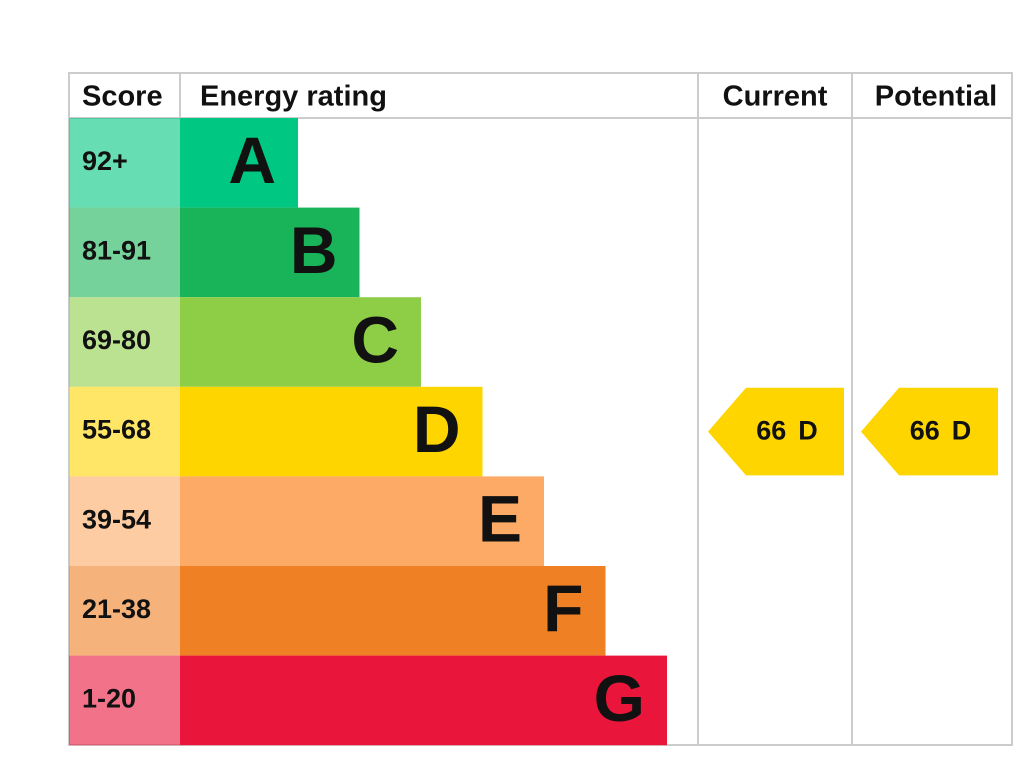 The height and width of the screenshot is (768, 1024). Describe the element at coordinates (925, 431) in the screenshot. I see `potential-value: 66` at that location.